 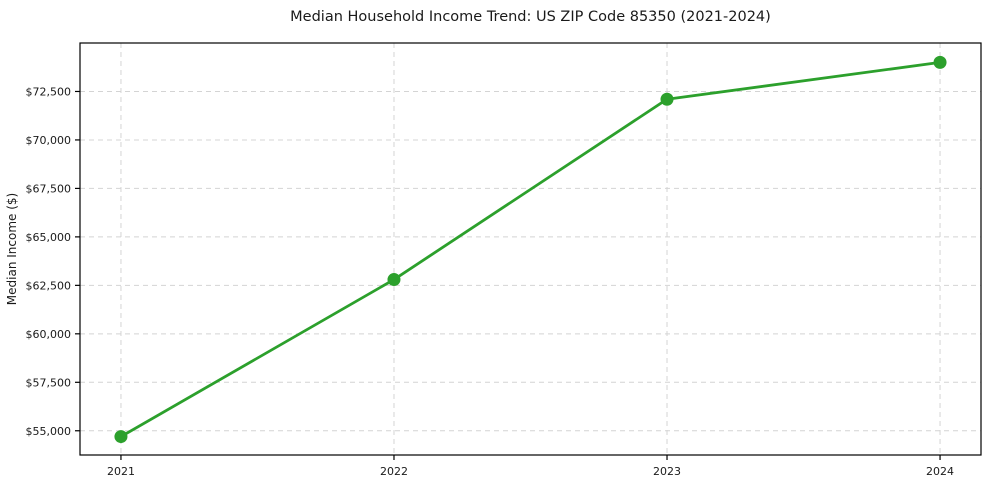 What do you see at coordinates (49, 285) in the screenshot?
I see `y-tick-label: $62,500` at bounding box center [49, 285].